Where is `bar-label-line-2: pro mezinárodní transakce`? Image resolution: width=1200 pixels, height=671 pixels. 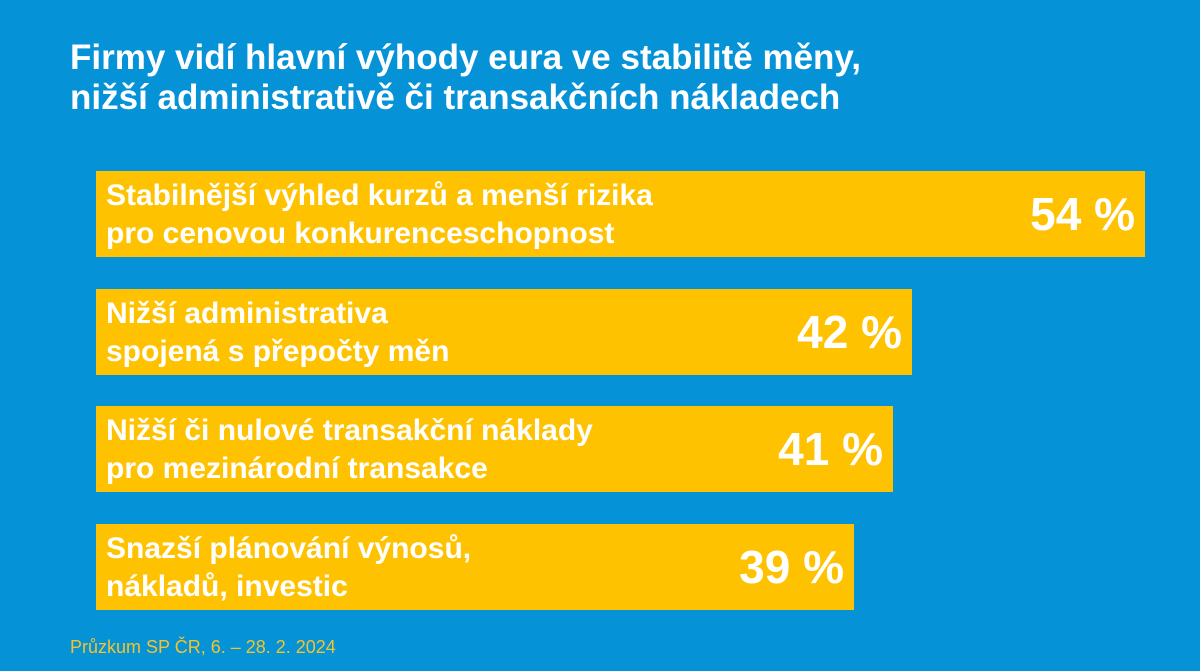
bar-label-line-2: pro mezinárodní transakce is located at coordinates (297, 468).